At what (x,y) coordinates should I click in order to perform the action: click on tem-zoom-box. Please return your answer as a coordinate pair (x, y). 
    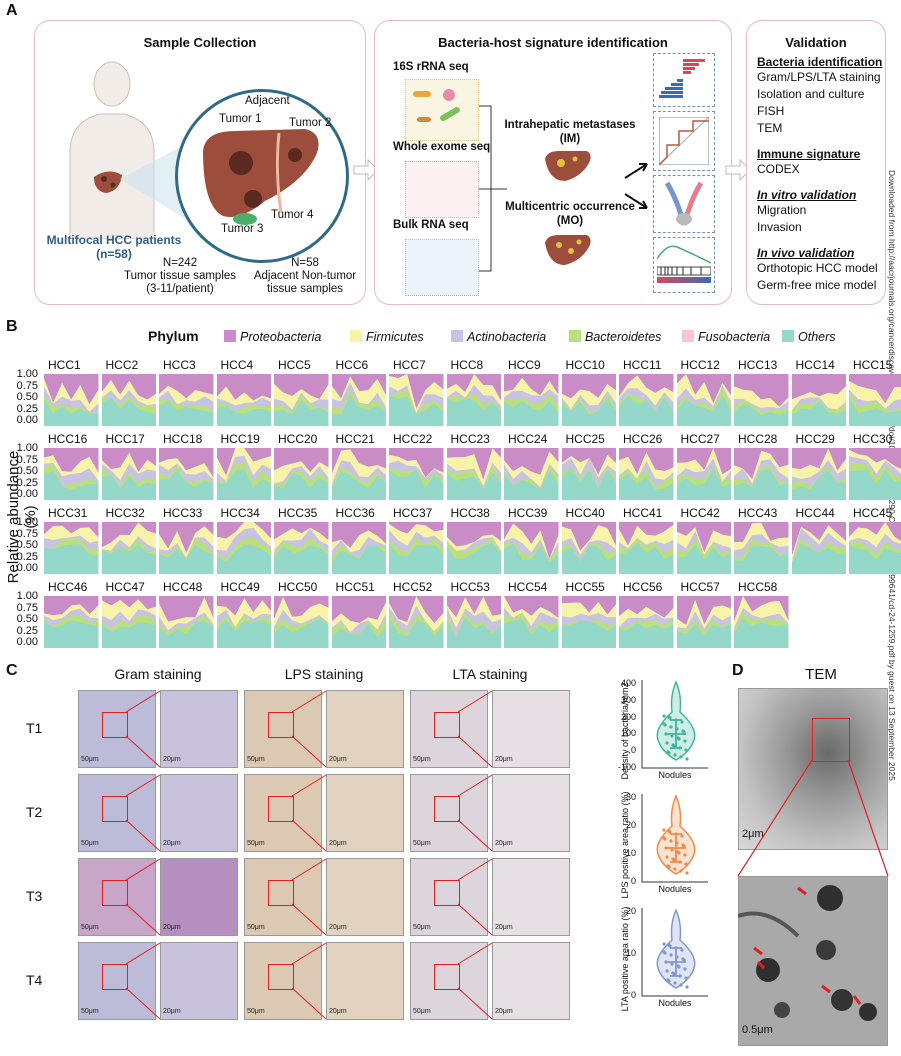
    Looking at the image, I should click on (831, 740).